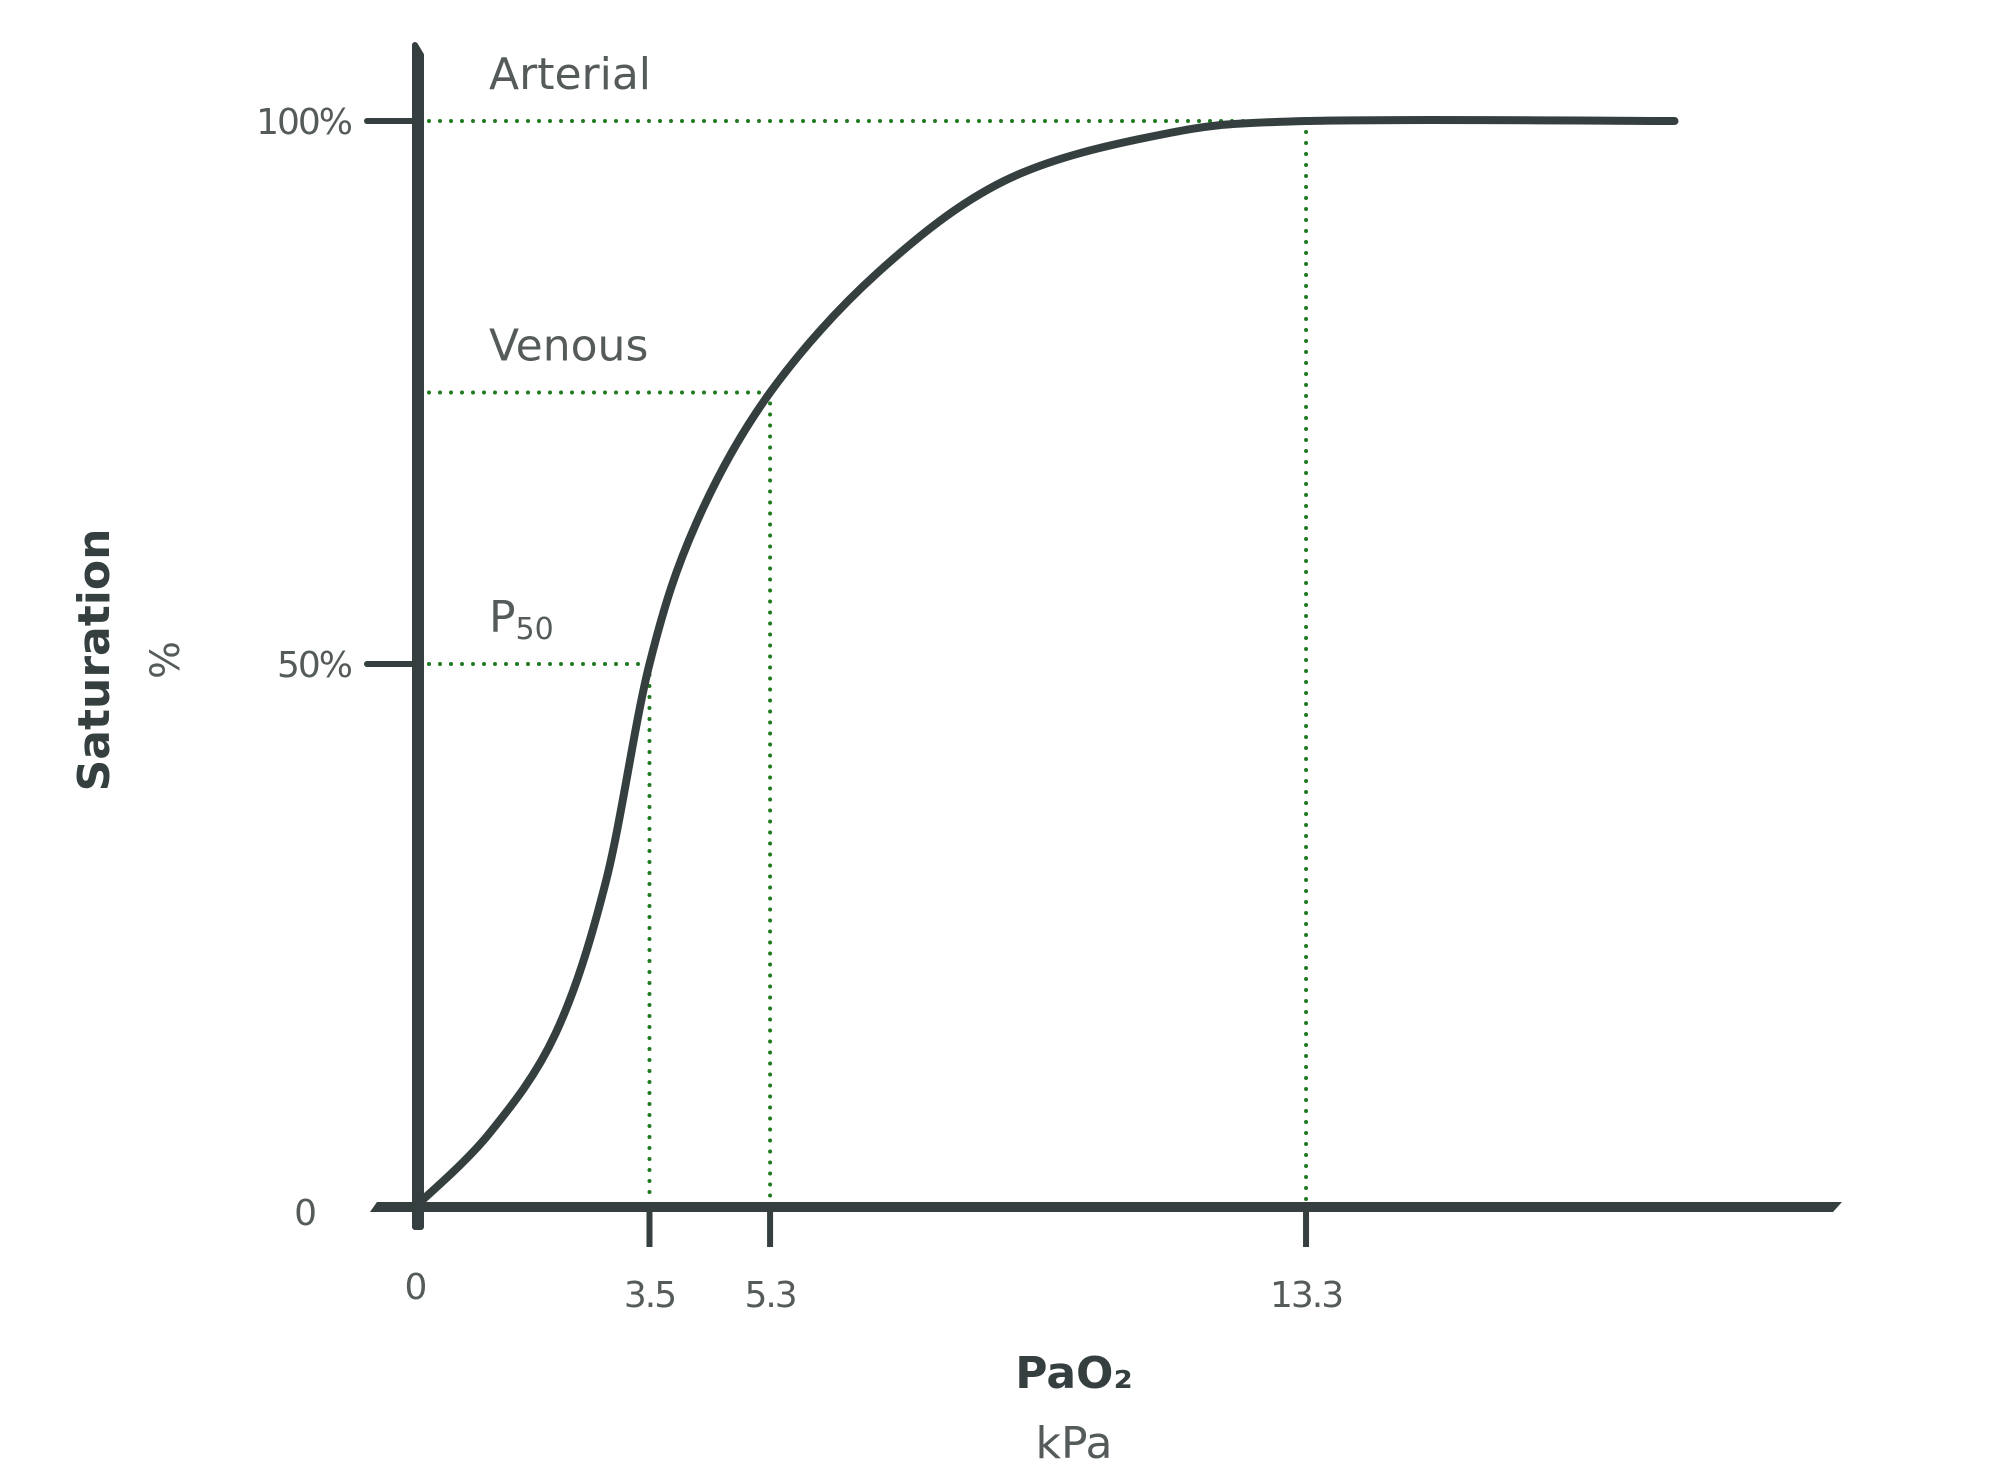 The width and height of the screenshot is (2000, 1462). I want to click on y-axis-unit: %, so click(166, 660).